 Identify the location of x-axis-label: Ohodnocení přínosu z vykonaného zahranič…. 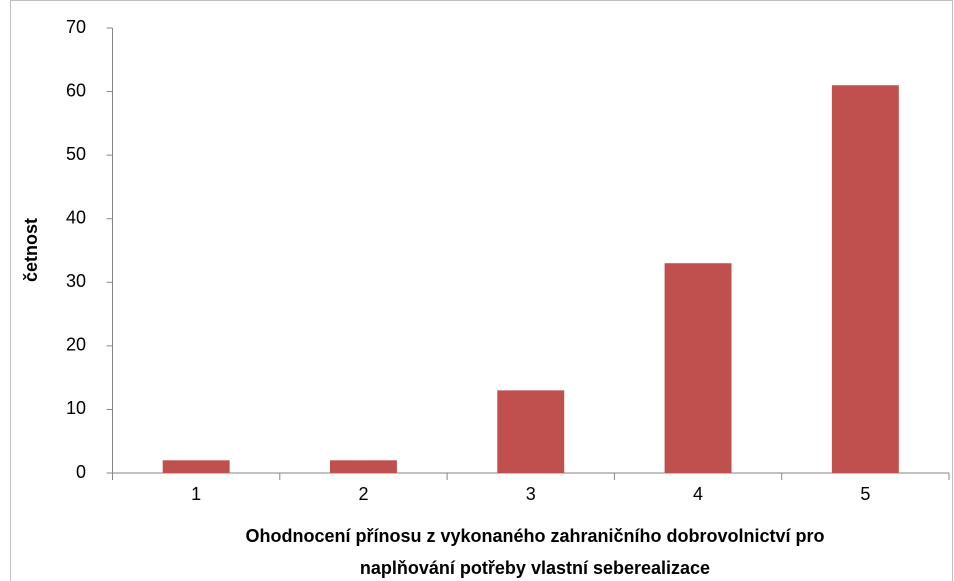
(534, 536).